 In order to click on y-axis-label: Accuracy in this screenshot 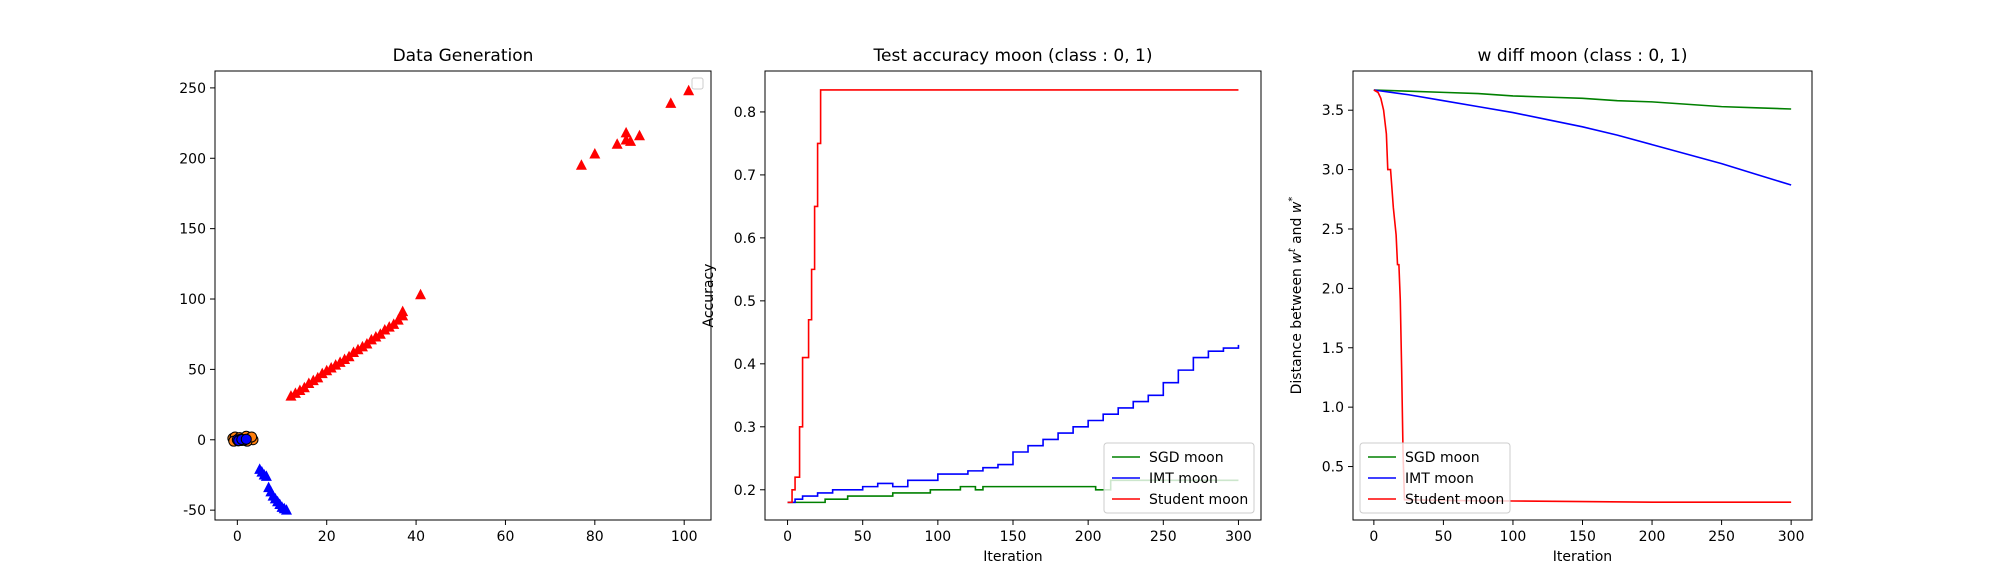, I will do `click(709, 296)`.